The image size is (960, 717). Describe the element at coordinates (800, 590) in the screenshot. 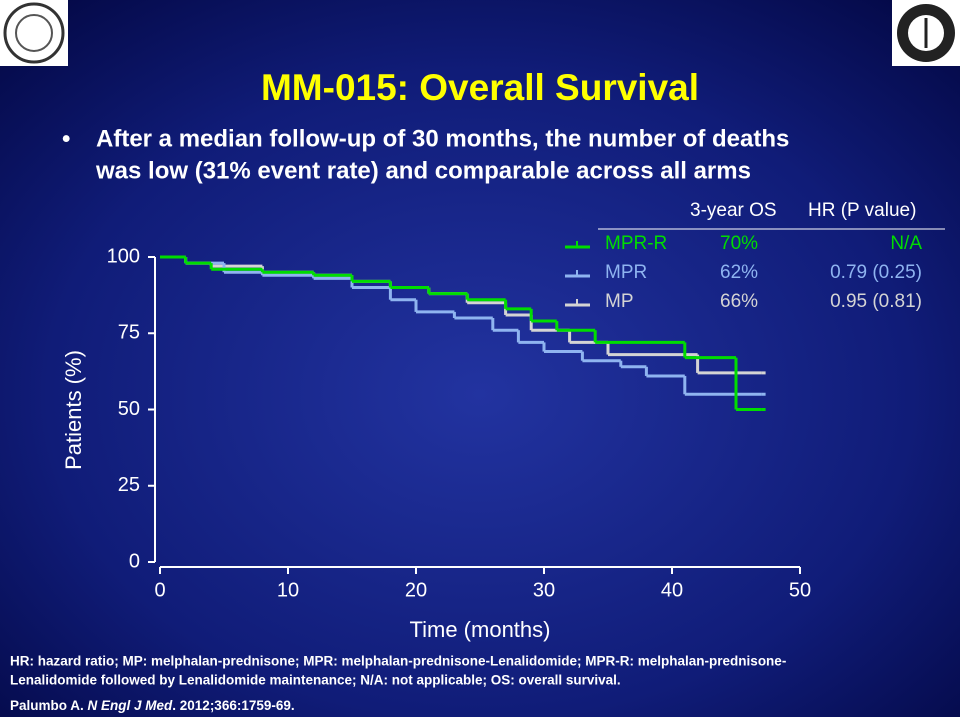

I see `x-tick-label: 50` at that location.